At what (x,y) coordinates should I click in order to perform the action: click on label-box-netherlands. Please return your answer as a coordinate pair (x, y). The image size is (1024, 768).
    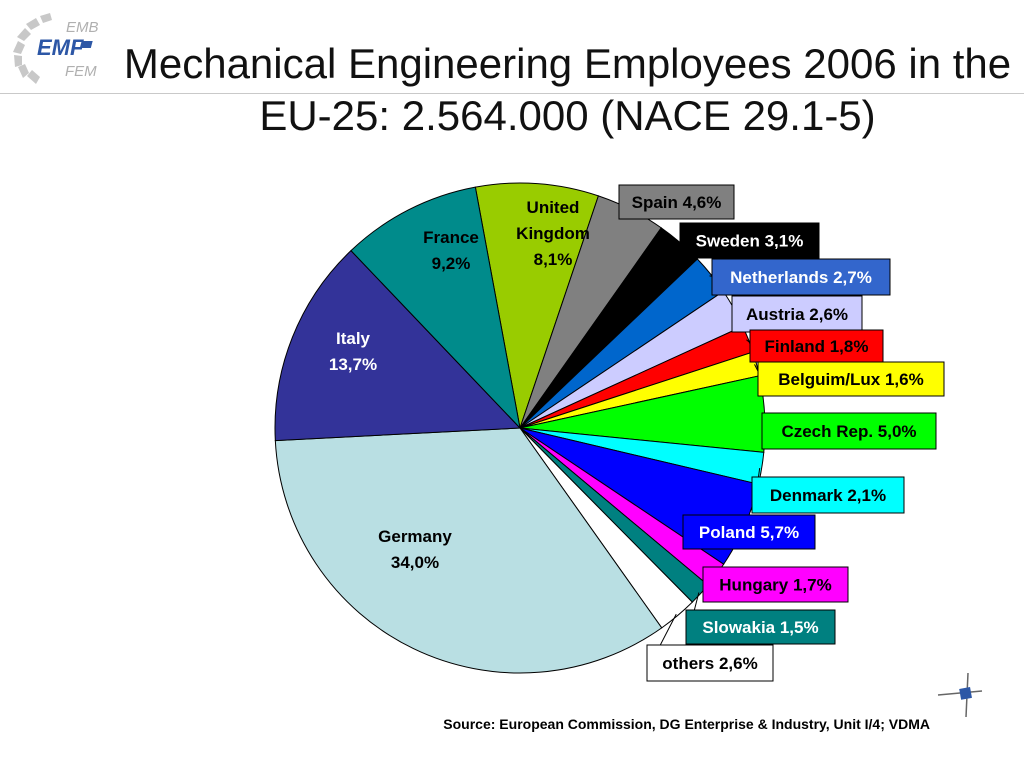
    Looking at the image, I should click on (801, 277).